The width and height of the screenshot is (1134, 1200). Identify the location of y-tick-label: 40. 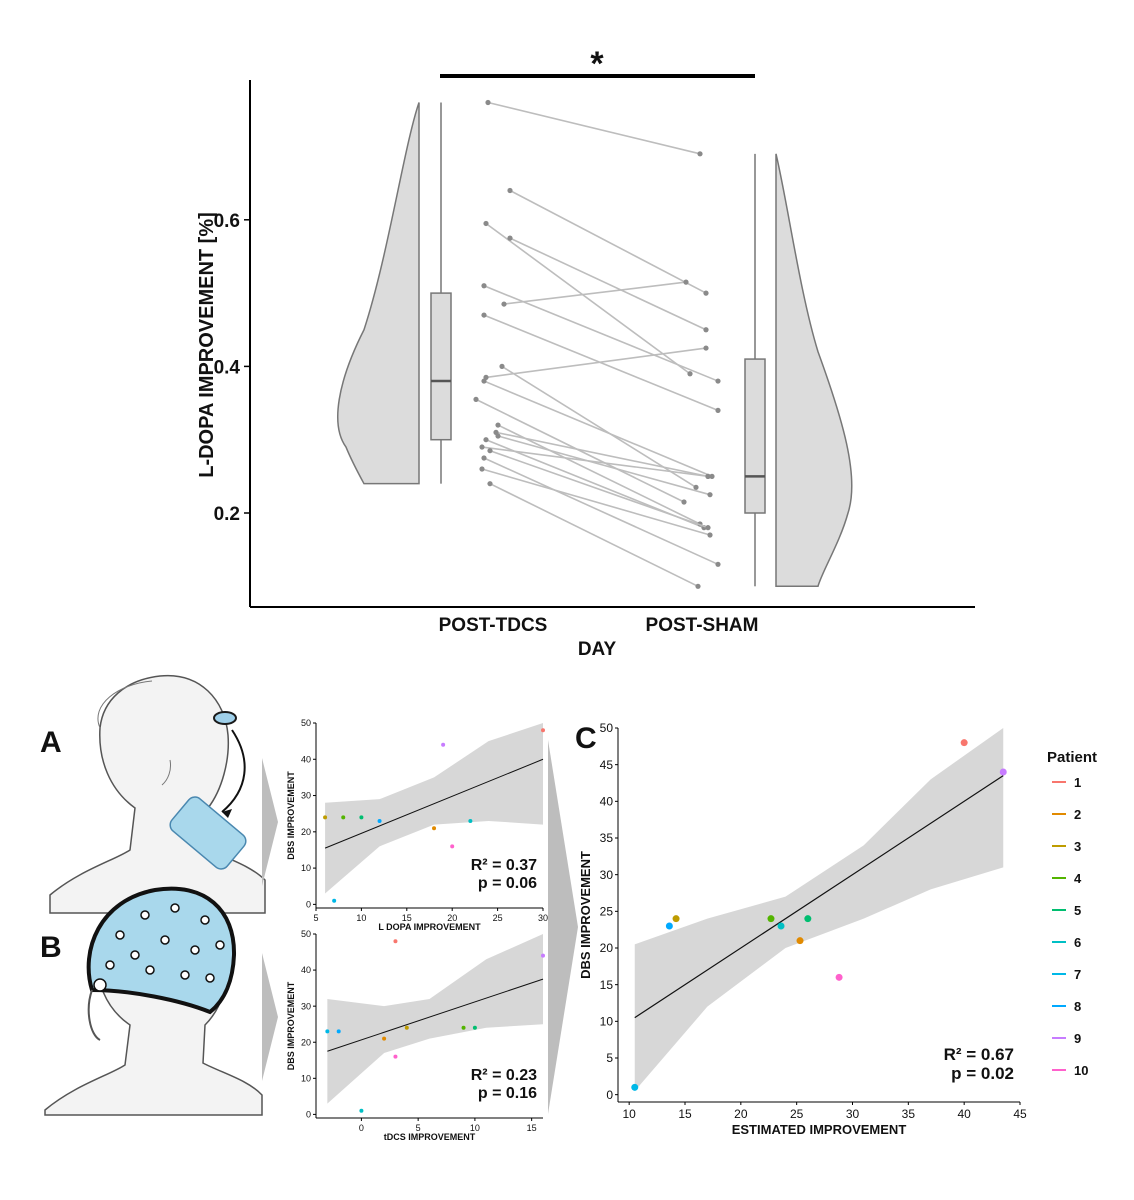
(607, 802).